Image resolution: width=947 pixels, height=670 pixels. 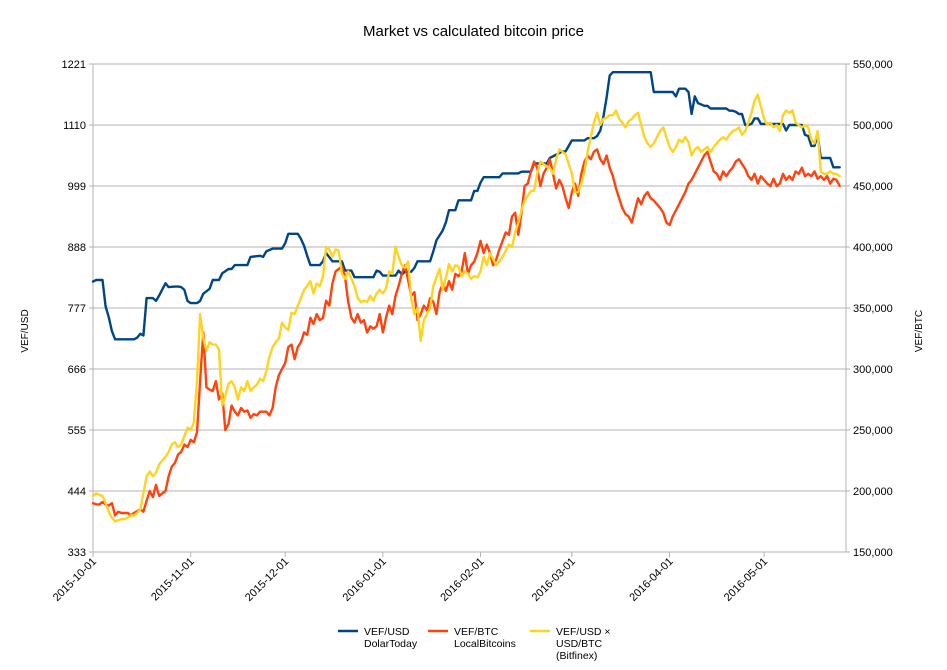 What do you see at coordinates (476, 632) in the screenshot?
I see `legend-label-2: VEF/BTC` at bounding box center [476, 632].